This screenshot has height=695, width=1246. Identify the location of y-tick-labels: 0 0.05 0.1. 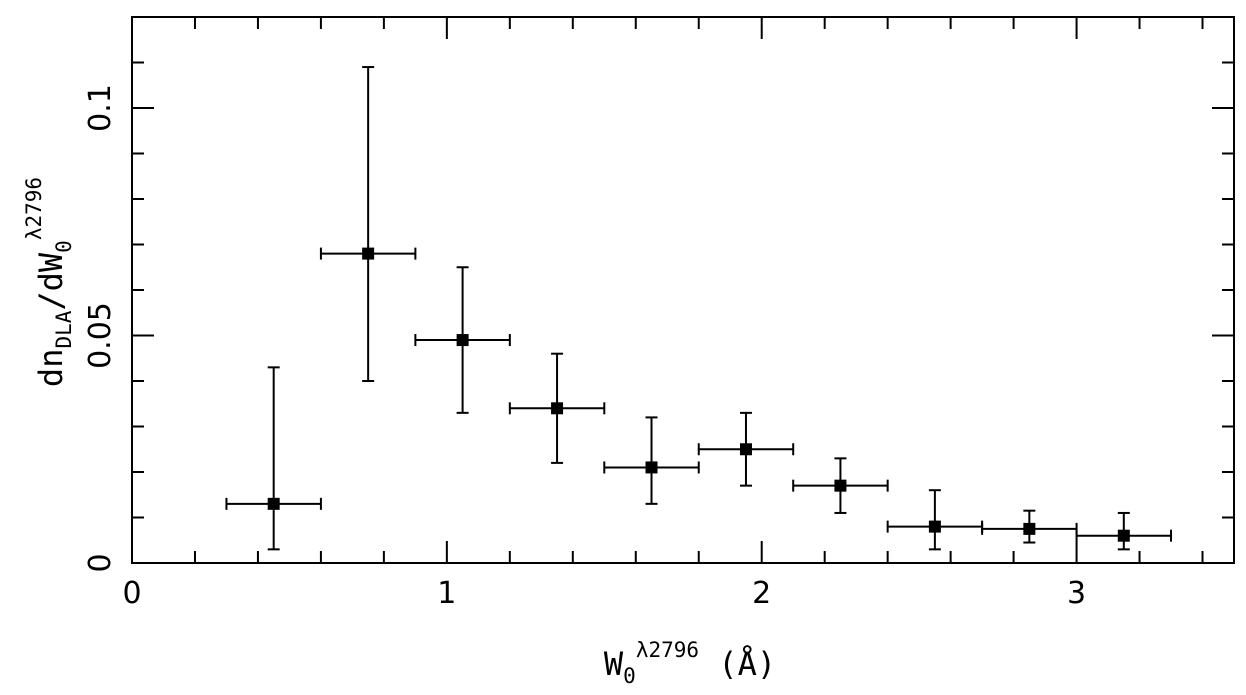
(100, 328).